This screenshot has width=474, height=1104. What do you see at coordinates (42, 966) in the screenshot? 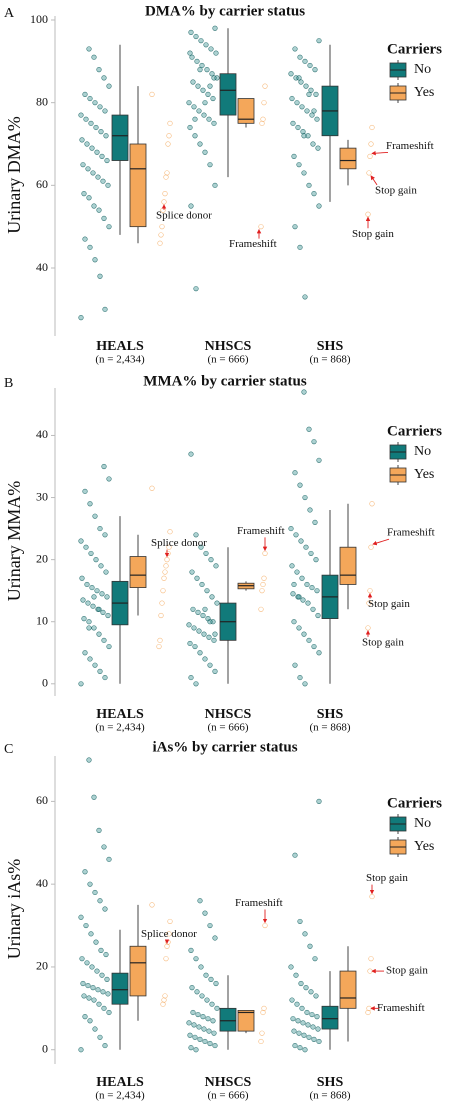
I see `y-tick-label: 20` at bounding box center [42, 966].